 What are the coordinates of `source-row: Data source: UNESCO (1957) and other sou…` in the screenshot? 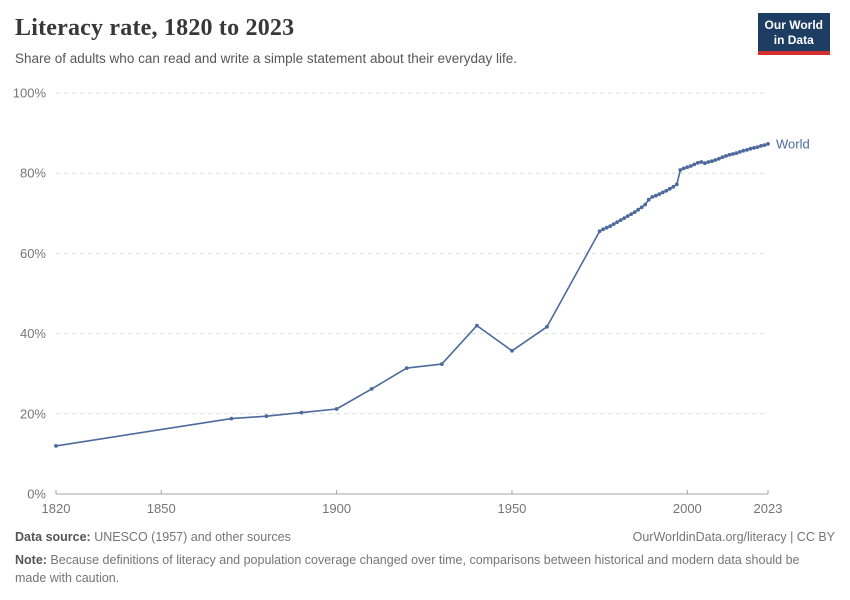 It's located at (425, 538).